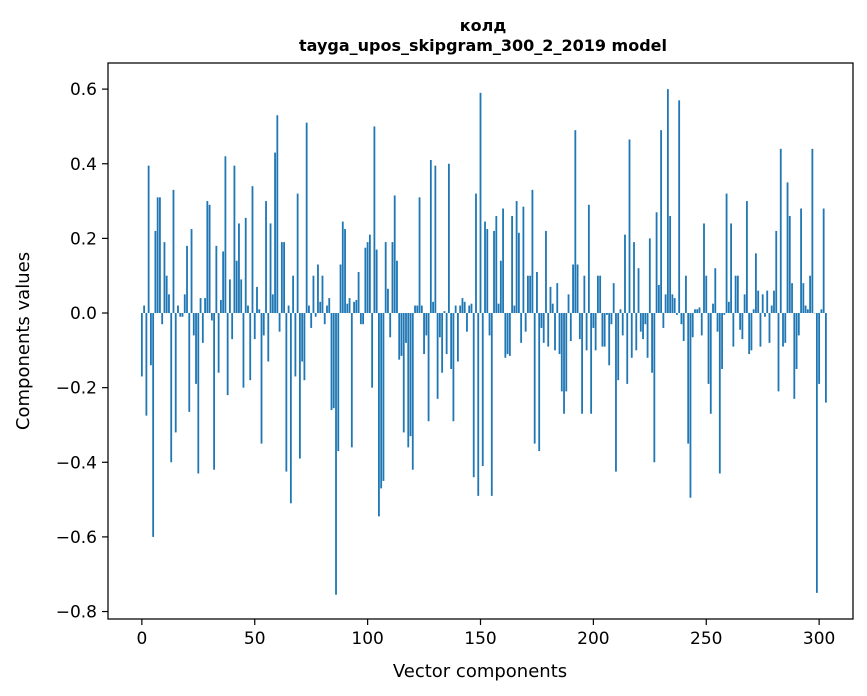  Describe the element at coordinates (82, 351) in the screenshot. I see `y-axis: −0.8 −0.6 −0.4 −0.2 0.0 0.2 0.4 0.6` at that location.